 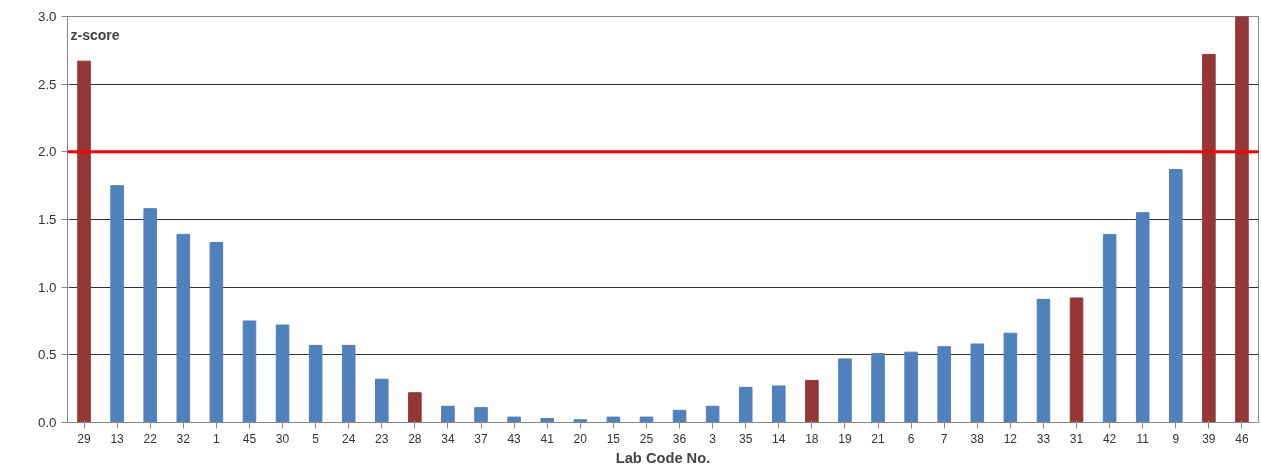 I want to click on x-tick-label: 35, so click(x=746, y=438).